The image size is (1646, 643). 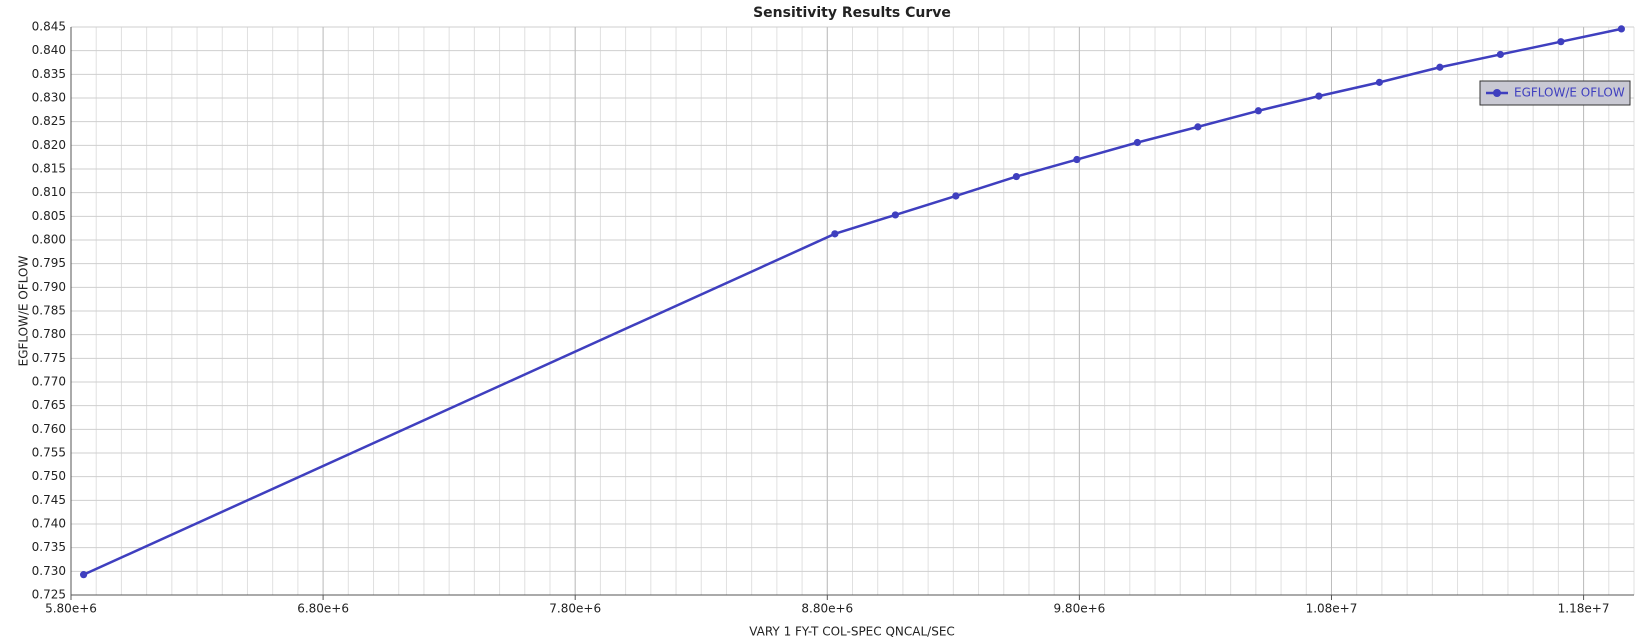 What do you see at coordinates (49, 263) in the screenshot?
I see `y-tick-label: 0.795` at bounding box center [49, 263].